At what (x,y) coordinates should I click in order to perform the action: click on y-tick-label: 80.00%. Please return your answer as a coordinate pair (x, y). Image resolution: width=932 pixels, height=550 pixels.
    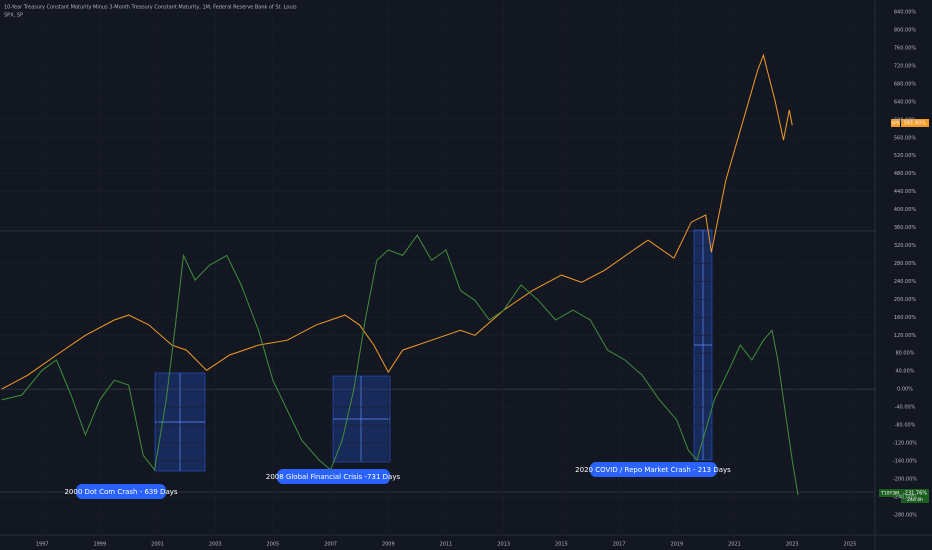
    Looking at the image, I should click on (904, 354).